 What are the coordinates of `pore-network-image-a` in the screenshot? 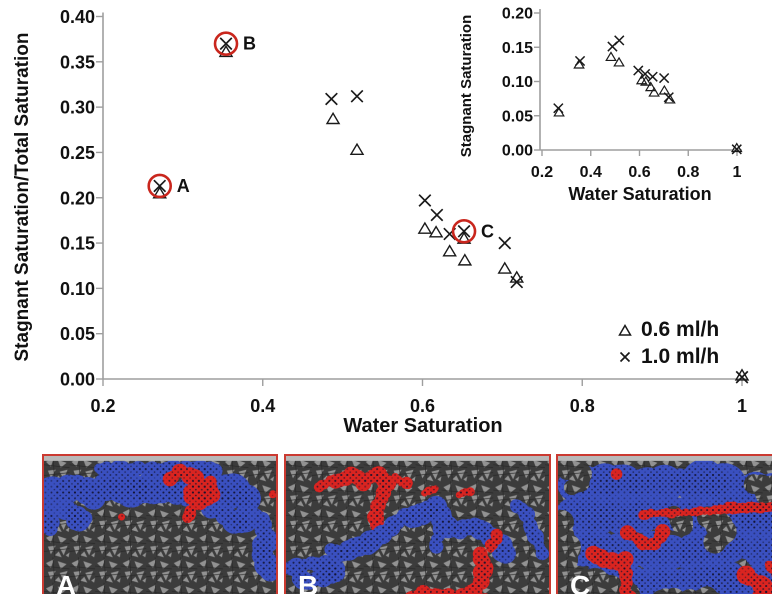 It's located at (160, 525).